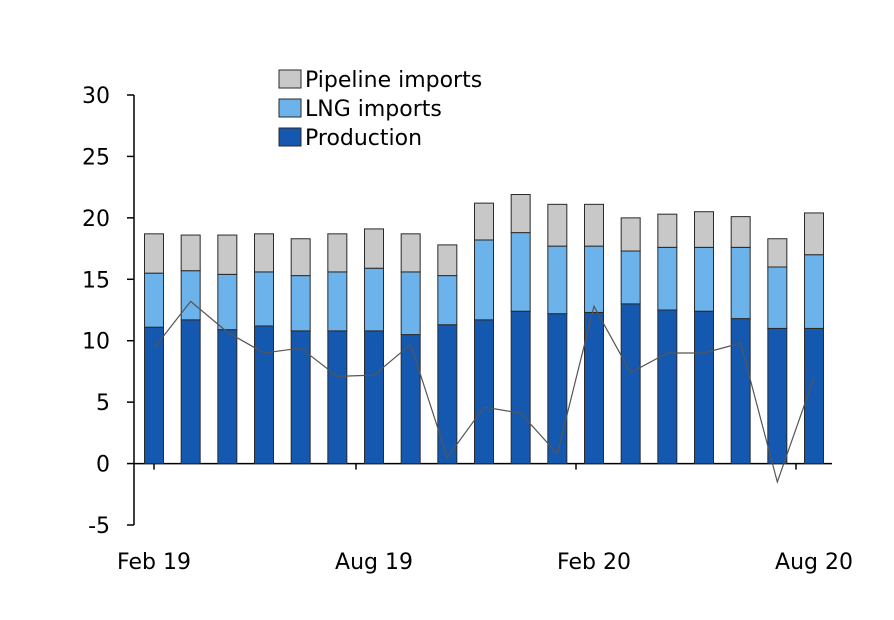 The width and height of the screenshot is (894, 620). What do you see at coordinates (96, 342) in the screenshot?
I see `y-tick-label: 10` at bounding box center [96, 342].